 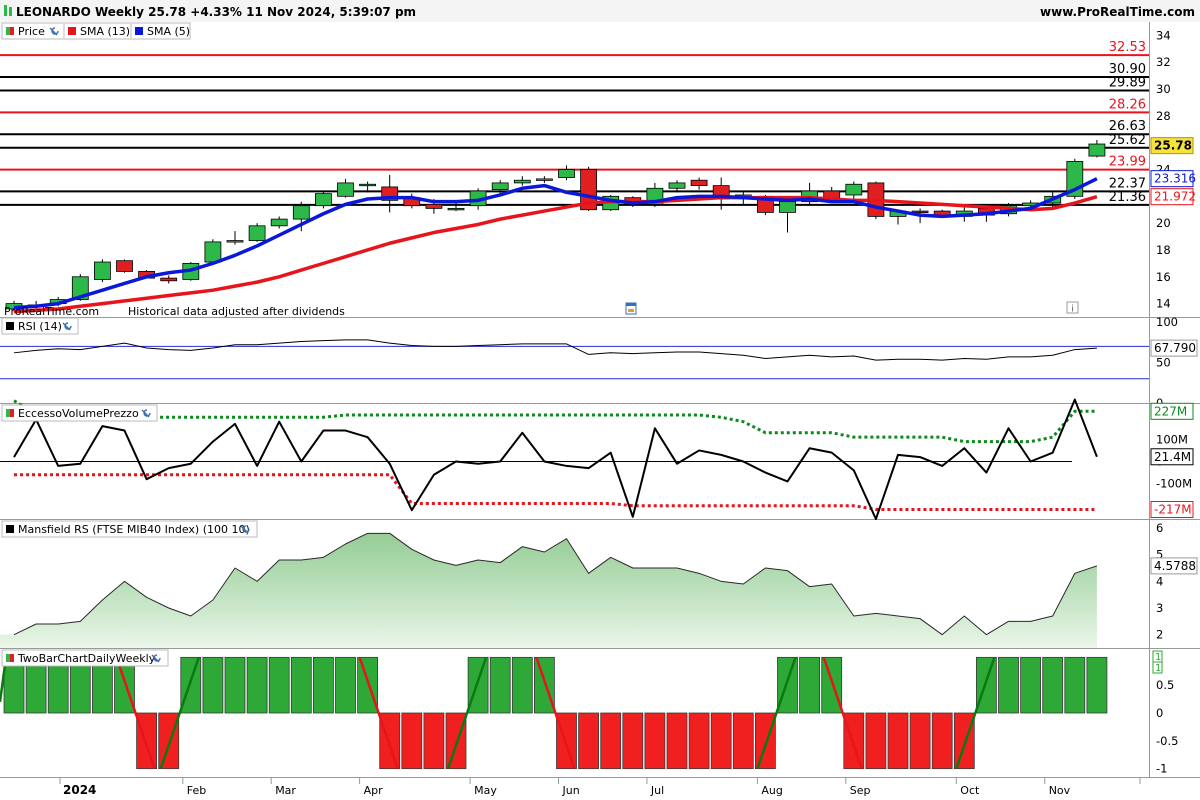 I want to click on price-tick-label: 30, so click(x=1163, y=89).